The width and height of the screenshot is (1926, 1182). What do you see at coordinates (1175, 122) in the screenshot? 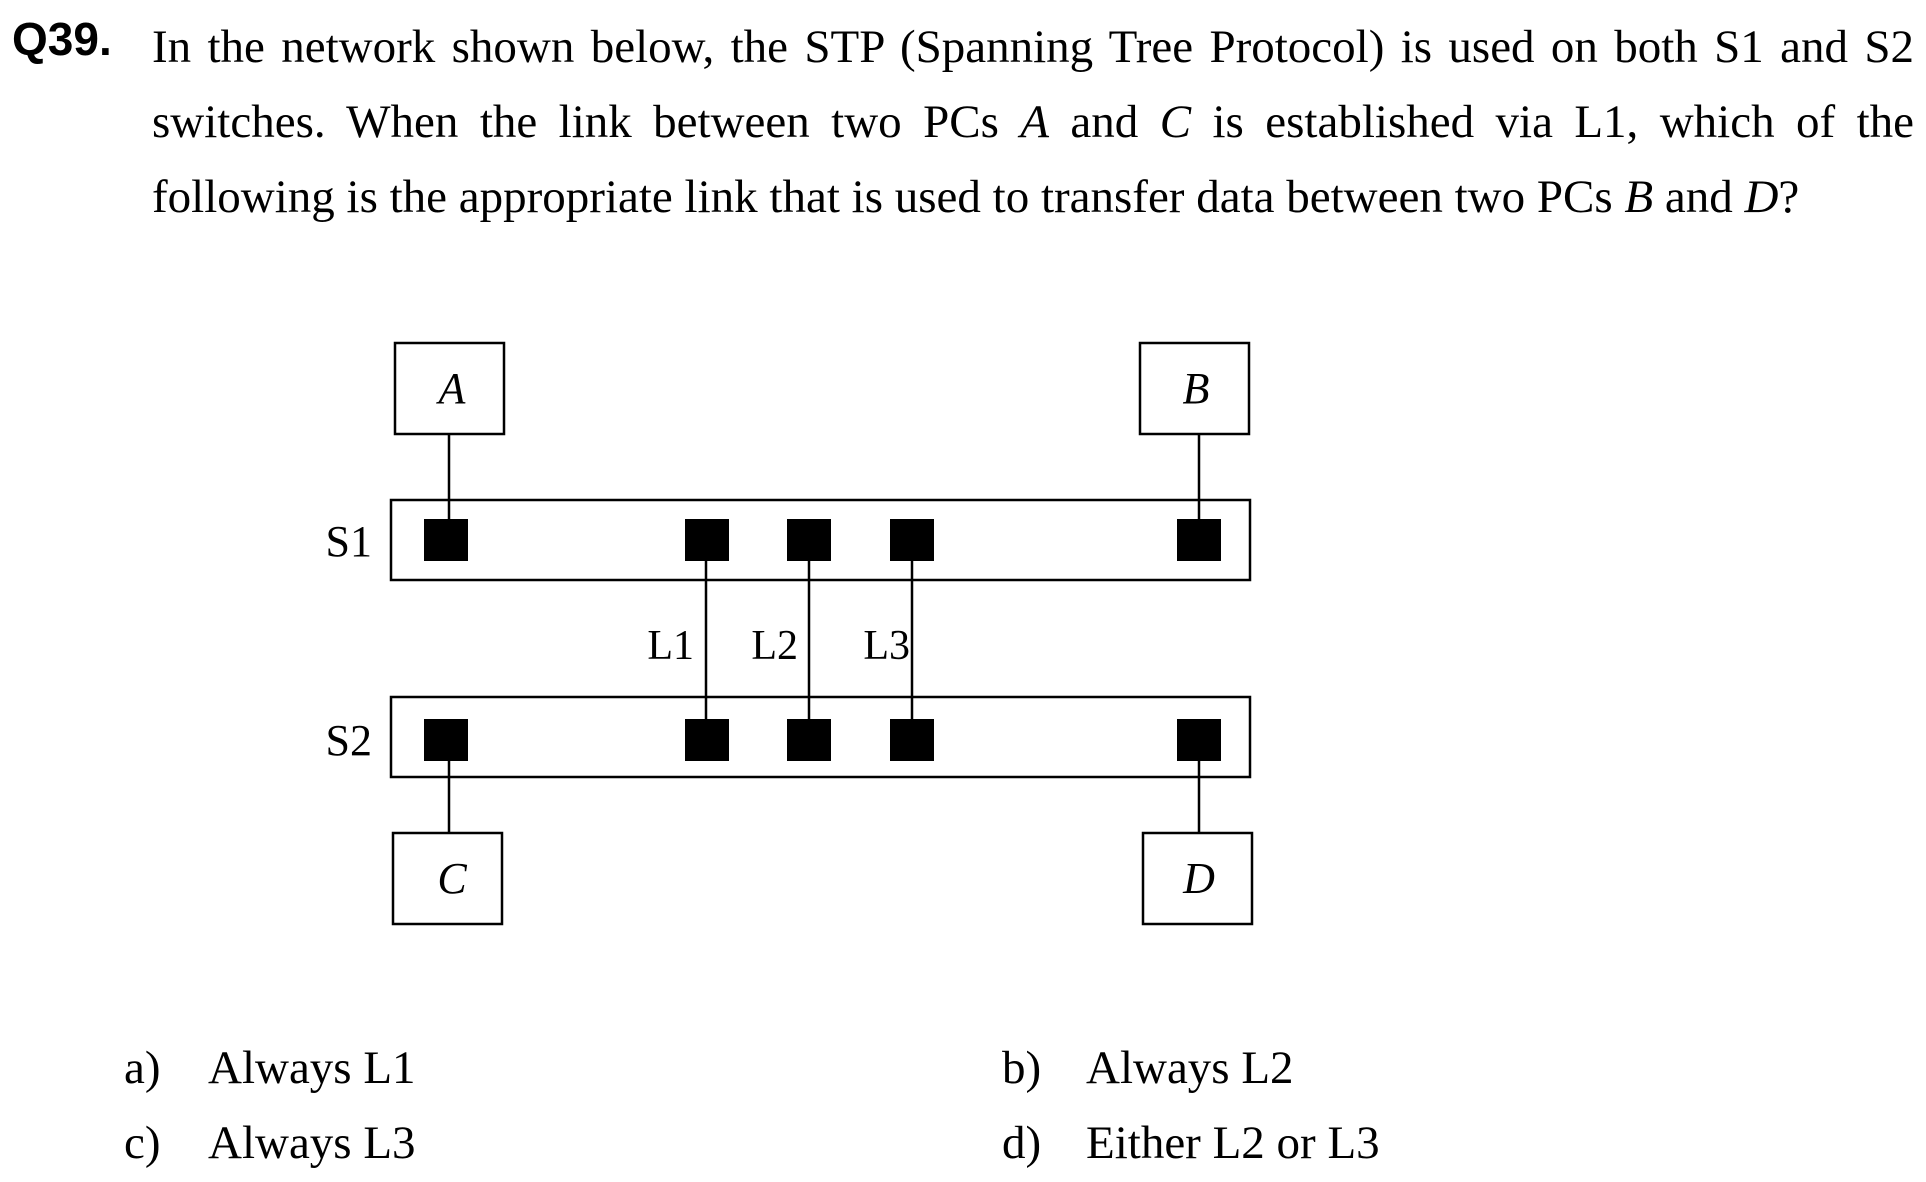
I see `pc-c-ref: C` at bounding box center [1175, 122].